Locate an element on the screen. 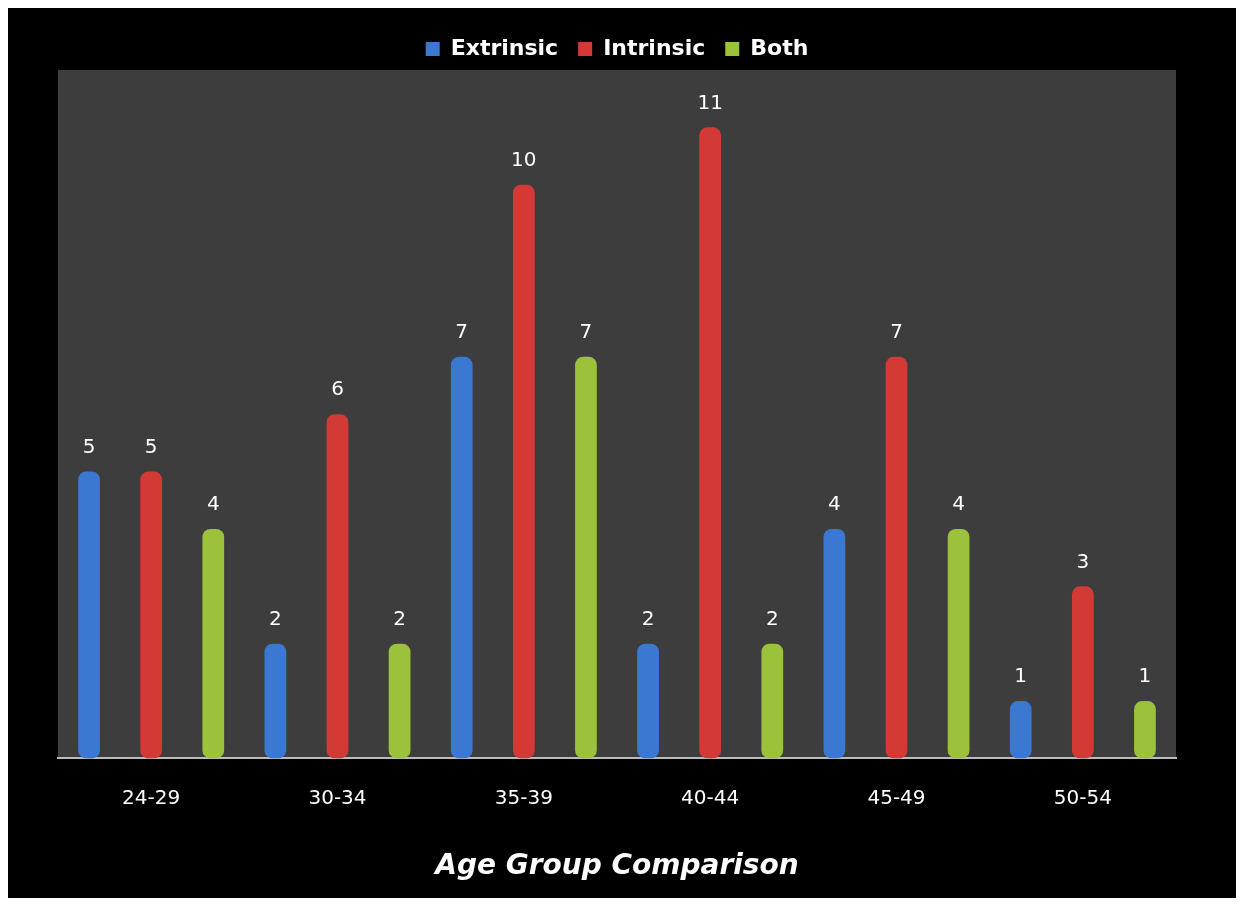 The image size is (1244, 912). legend-label: Both is located at coordinates (779, 47).